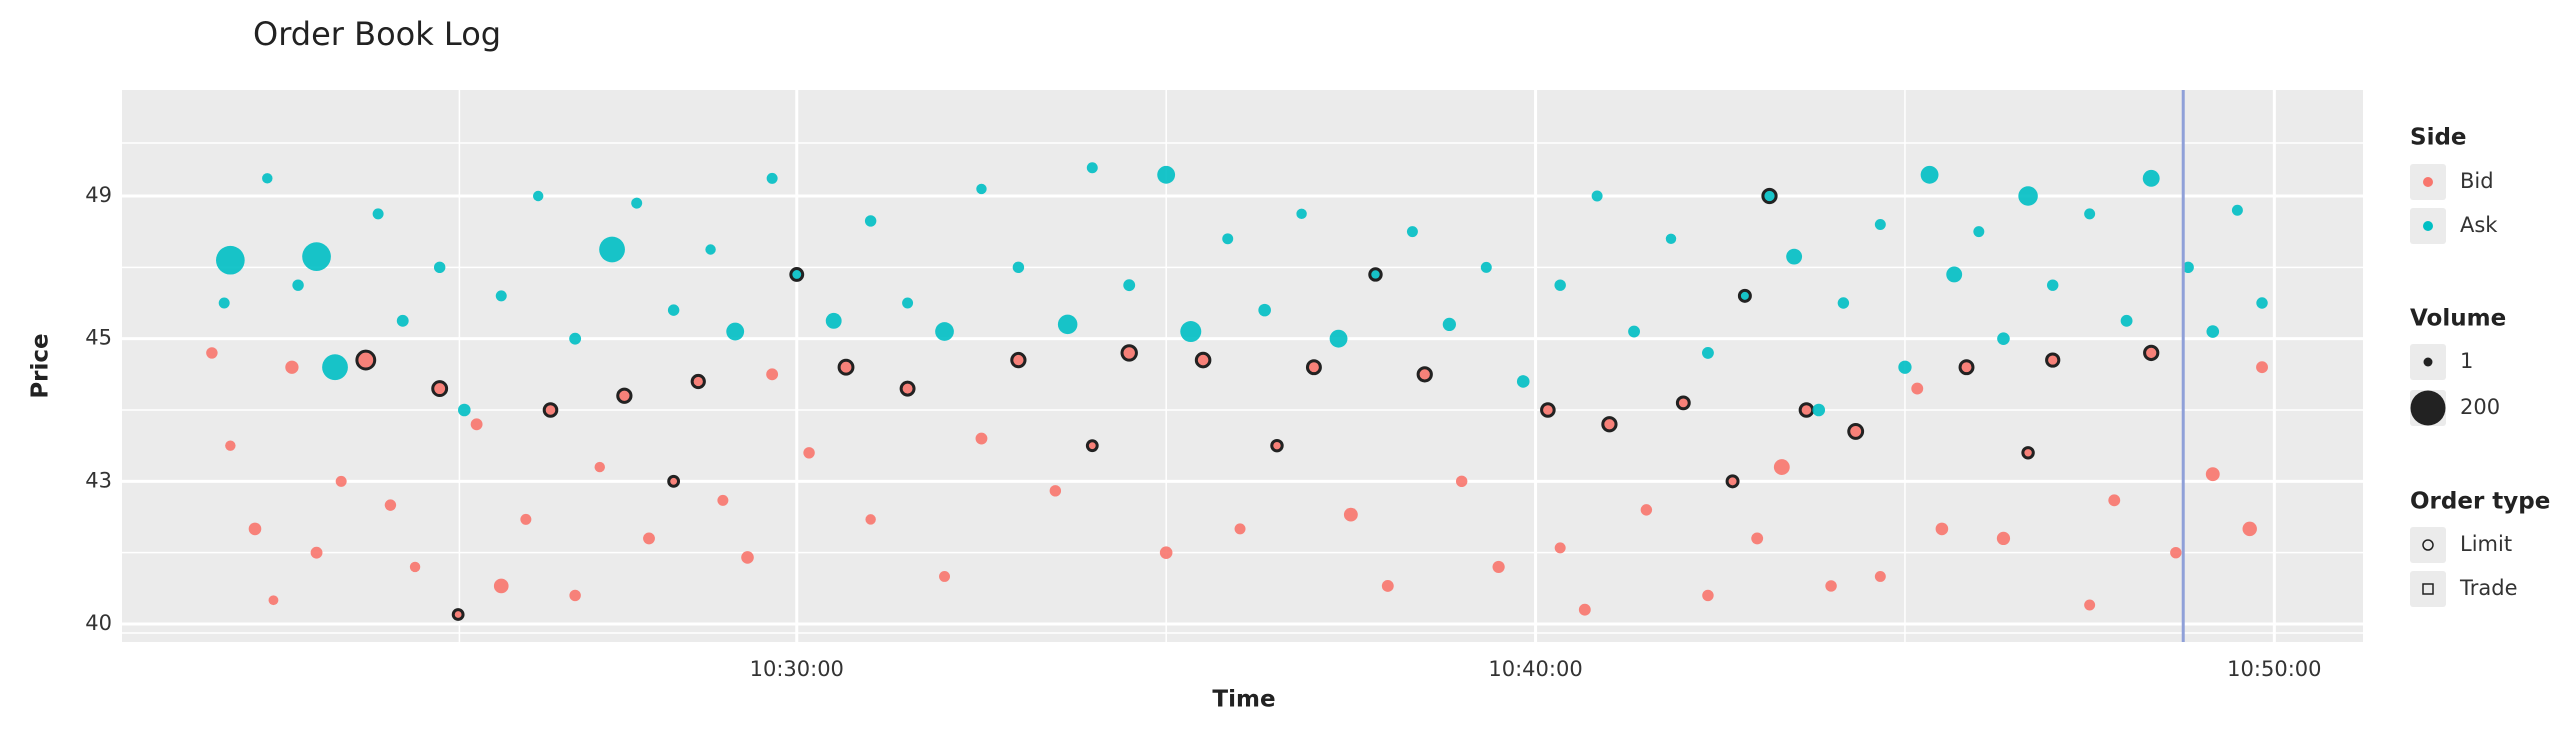 This screenshot has height=750, width=2560. I want to click on x-axis-title: Time, so click(1243, 700).